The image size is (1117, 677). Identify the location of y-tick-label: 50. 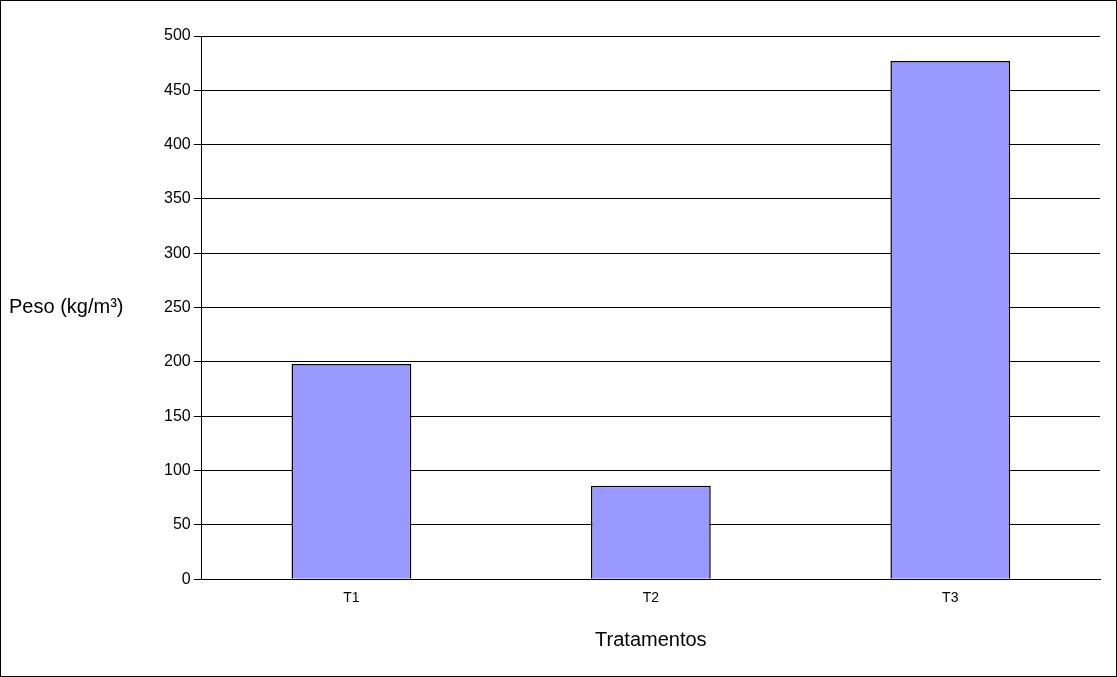
(181, 524).